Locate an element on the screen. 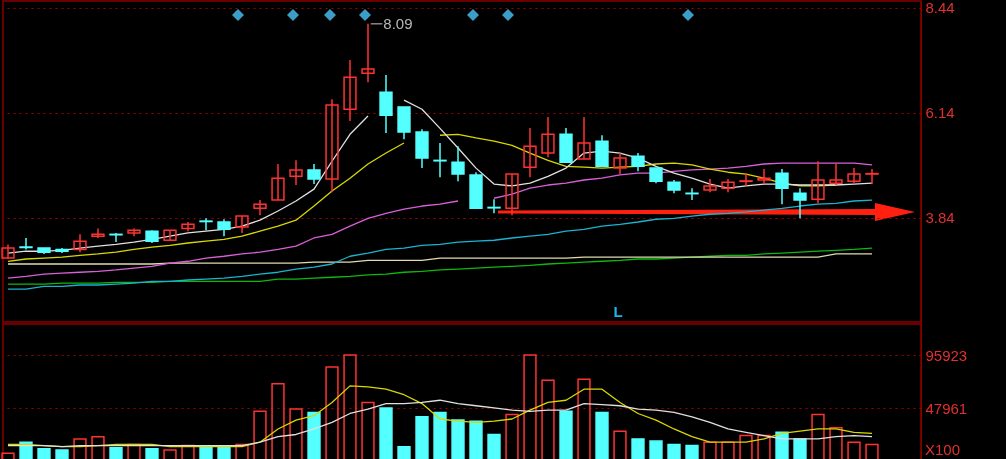 The image size is (1006, 459). y-tick-label: 8.44 is located at coordinates (940, 8).